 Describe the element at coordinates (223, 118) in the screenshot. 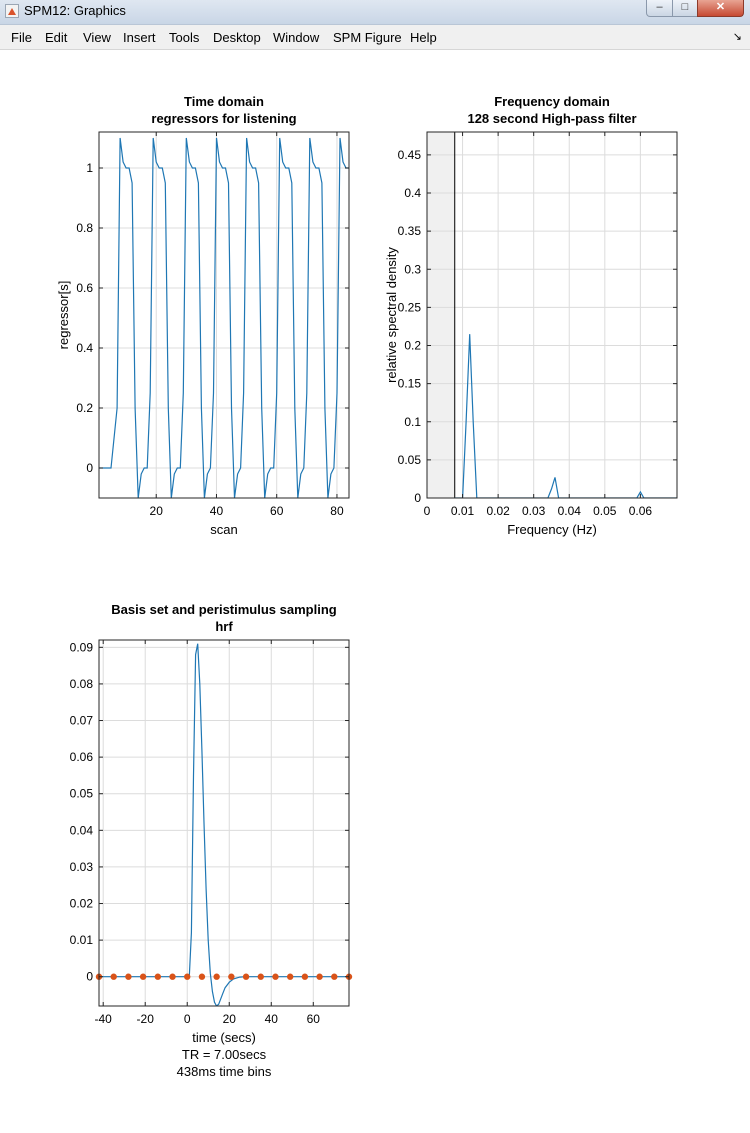

I see `chart-subtitle: regressors for listening` at that location.